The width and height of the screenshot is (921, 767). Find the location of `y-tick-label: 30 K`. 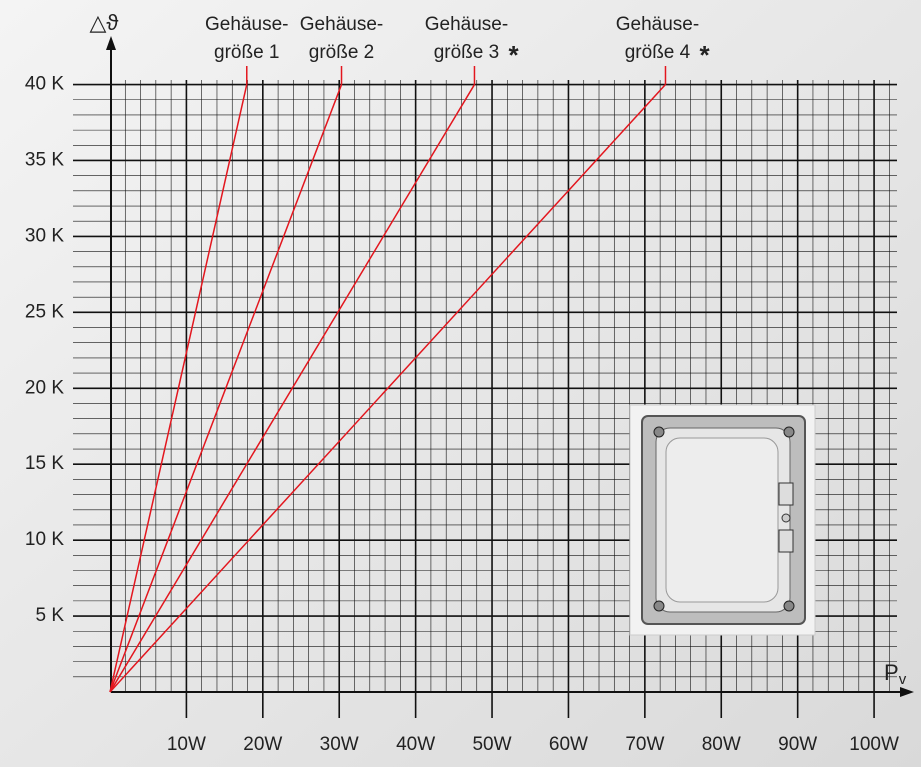

y-tick-label: 30 K is located at coordinates (44, 235).